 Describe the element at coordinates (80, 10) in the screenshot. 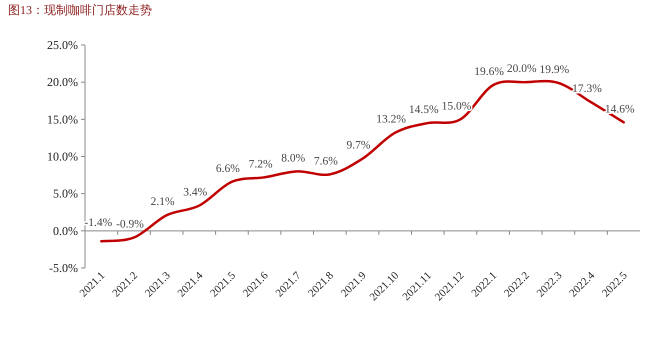

I see `title: 图13：现制咖啡门店数走势` at that location.